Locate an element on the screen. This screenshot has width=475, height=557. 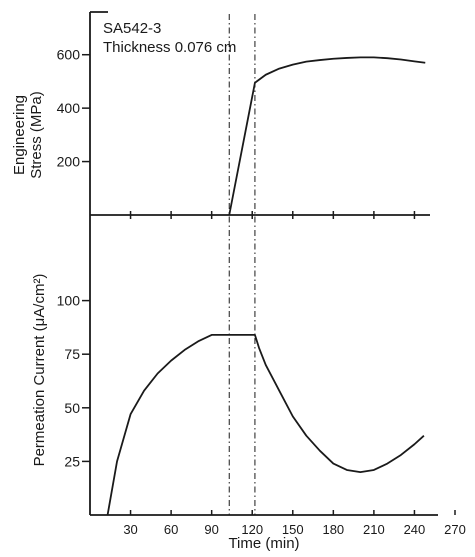
event-markers is located at coordinates (242, 264).